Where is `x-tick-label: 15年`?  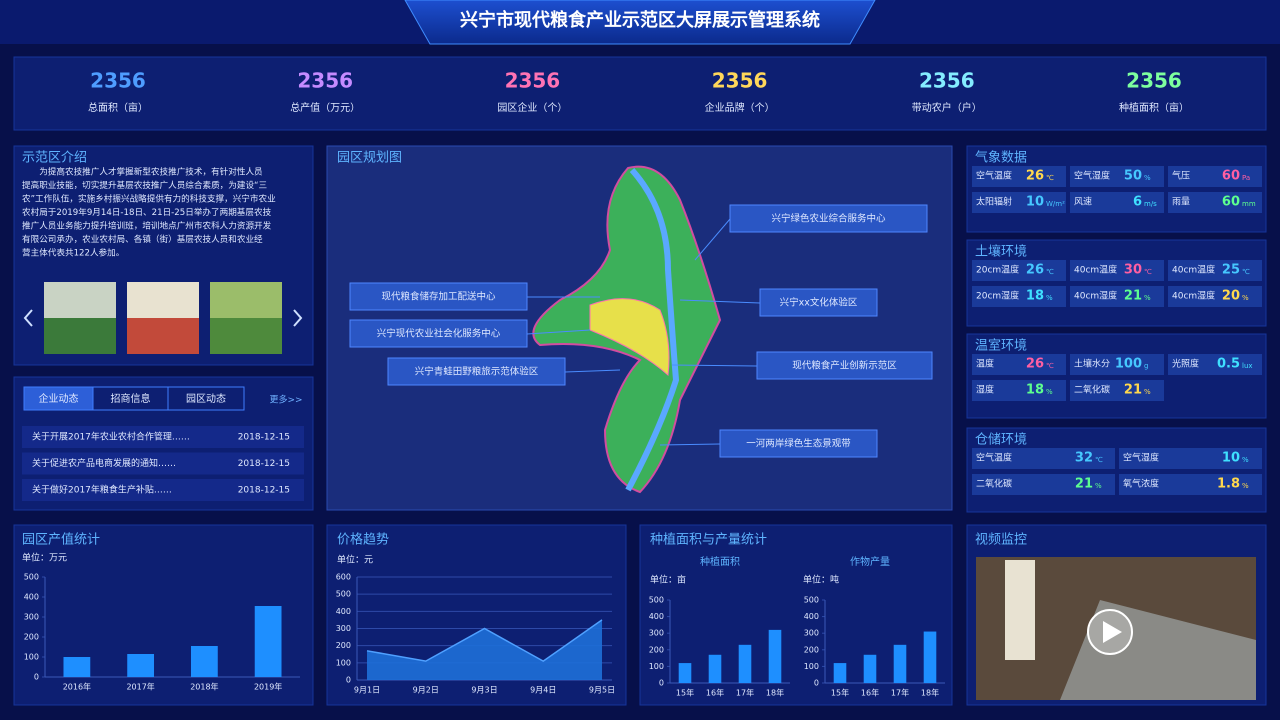
x-tick-label: 15年 is located at coordinates (685, 693).